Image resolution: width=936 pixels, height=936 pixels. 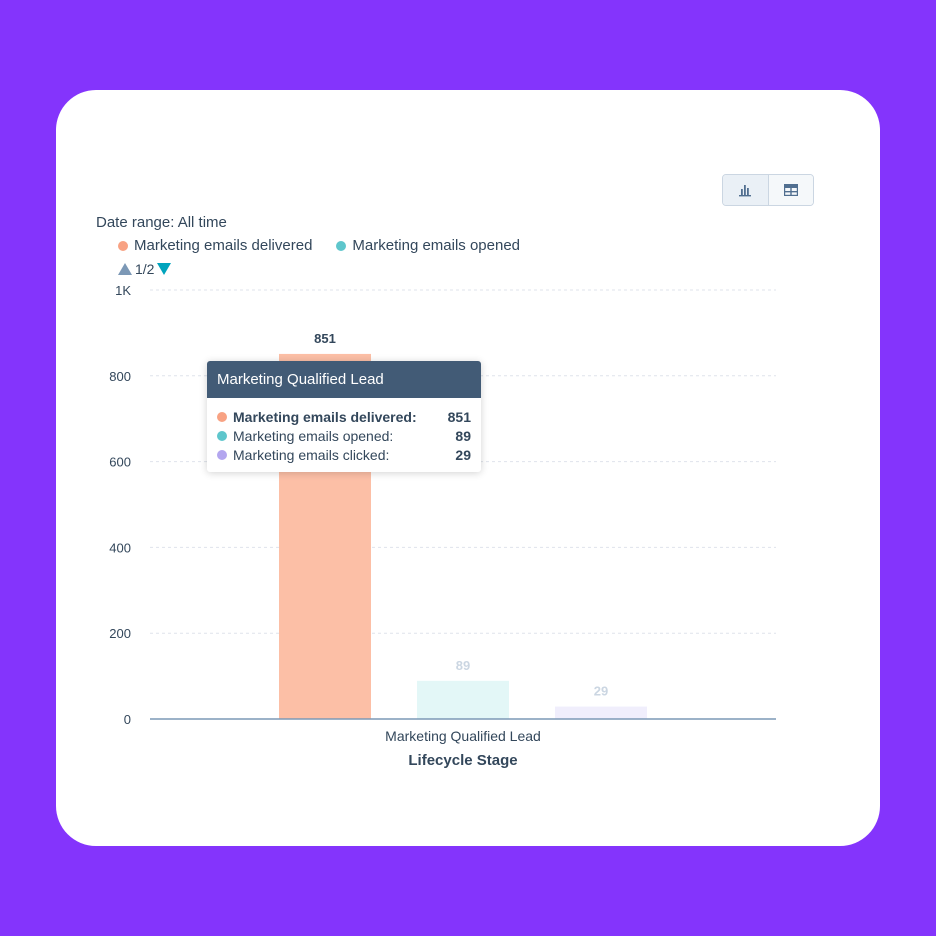 I want to click on x-category-label: Marketing Qualified Lead, so click(x=463, y=736).